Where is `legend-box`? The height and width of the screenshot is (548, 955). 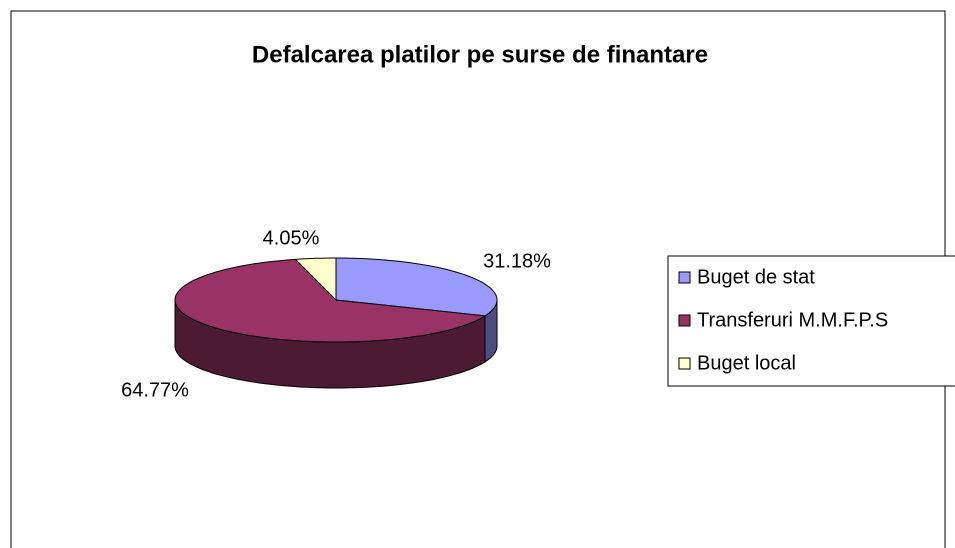 legend-box is located at coordinates (811, 321).